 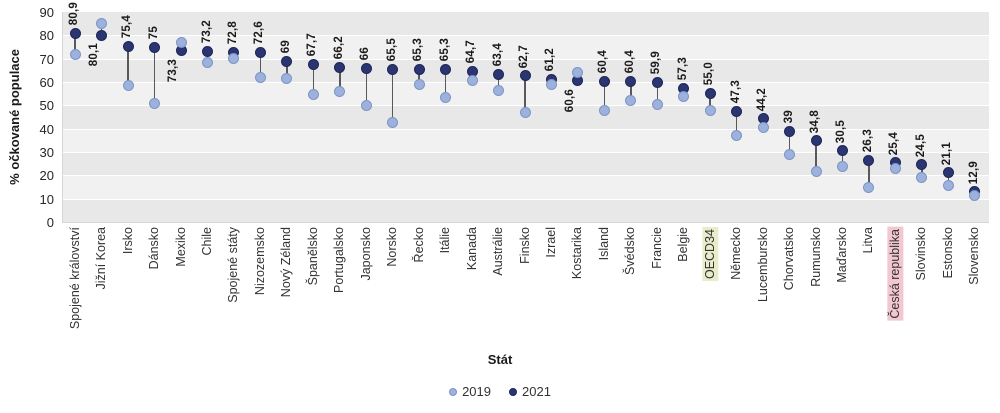 What do you see at coordinates (895, 274) in the screenshot?
I see `x-axis-label-32: Česká republika` at bounding box center [895, 274].